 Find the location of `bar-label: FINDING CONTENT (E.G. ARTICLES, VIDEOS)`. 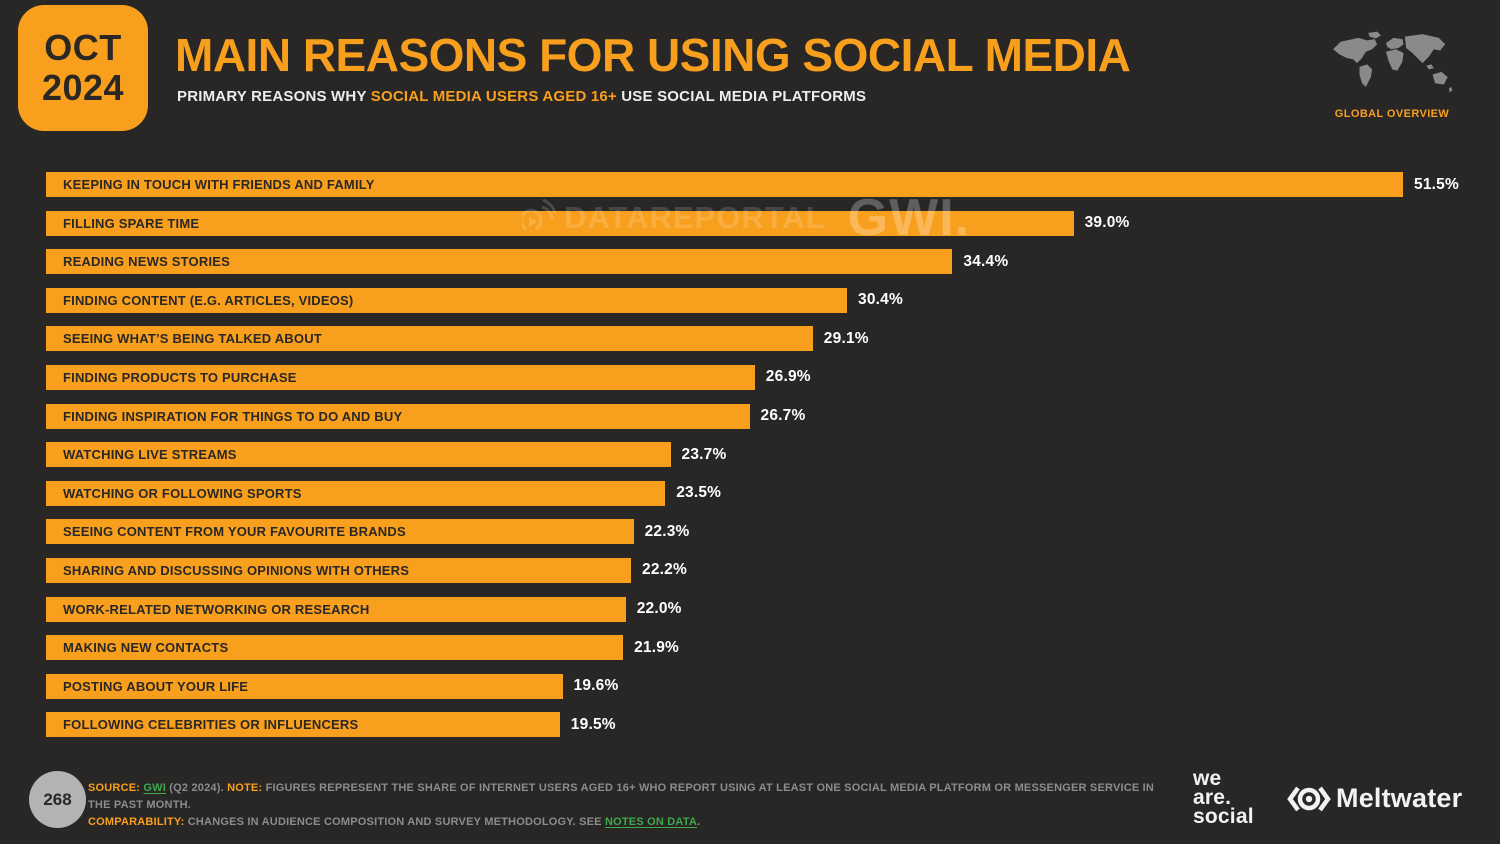

bar-label: FINDING CONTENT (E.G. ARTICLES, VIDEOS) is located at coordinates (208, 300).